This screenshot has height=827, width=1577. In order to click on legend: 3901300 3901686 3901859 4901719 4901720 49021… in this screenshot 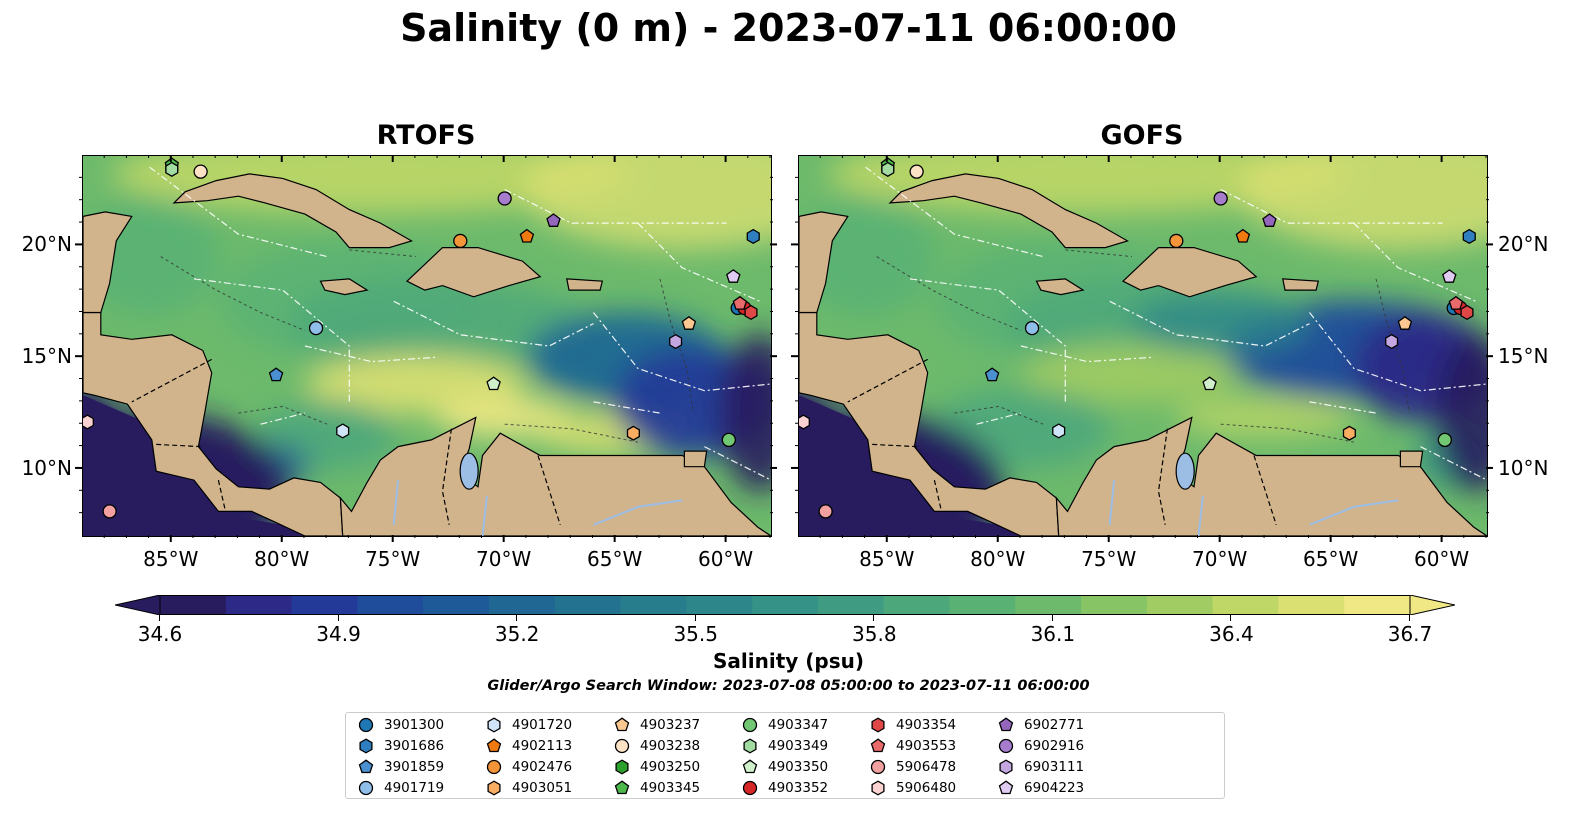, I will do `click(785, 755)`.